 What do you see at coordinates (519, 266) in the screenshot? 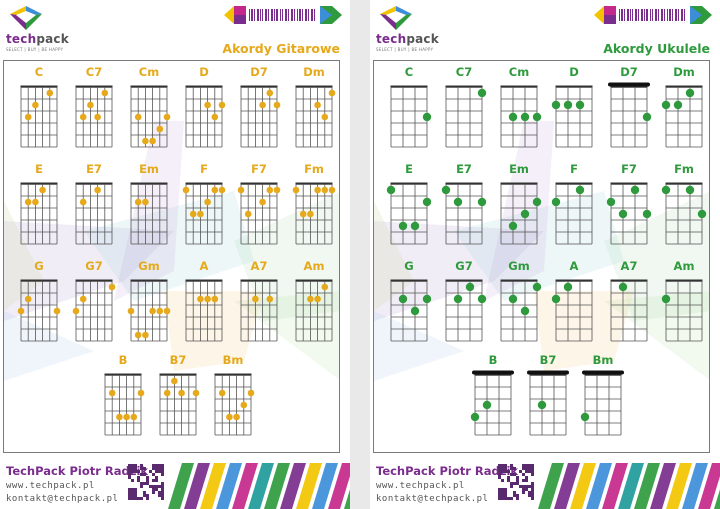
I see `chord-name: Gm` at bounding box center [519, 266].